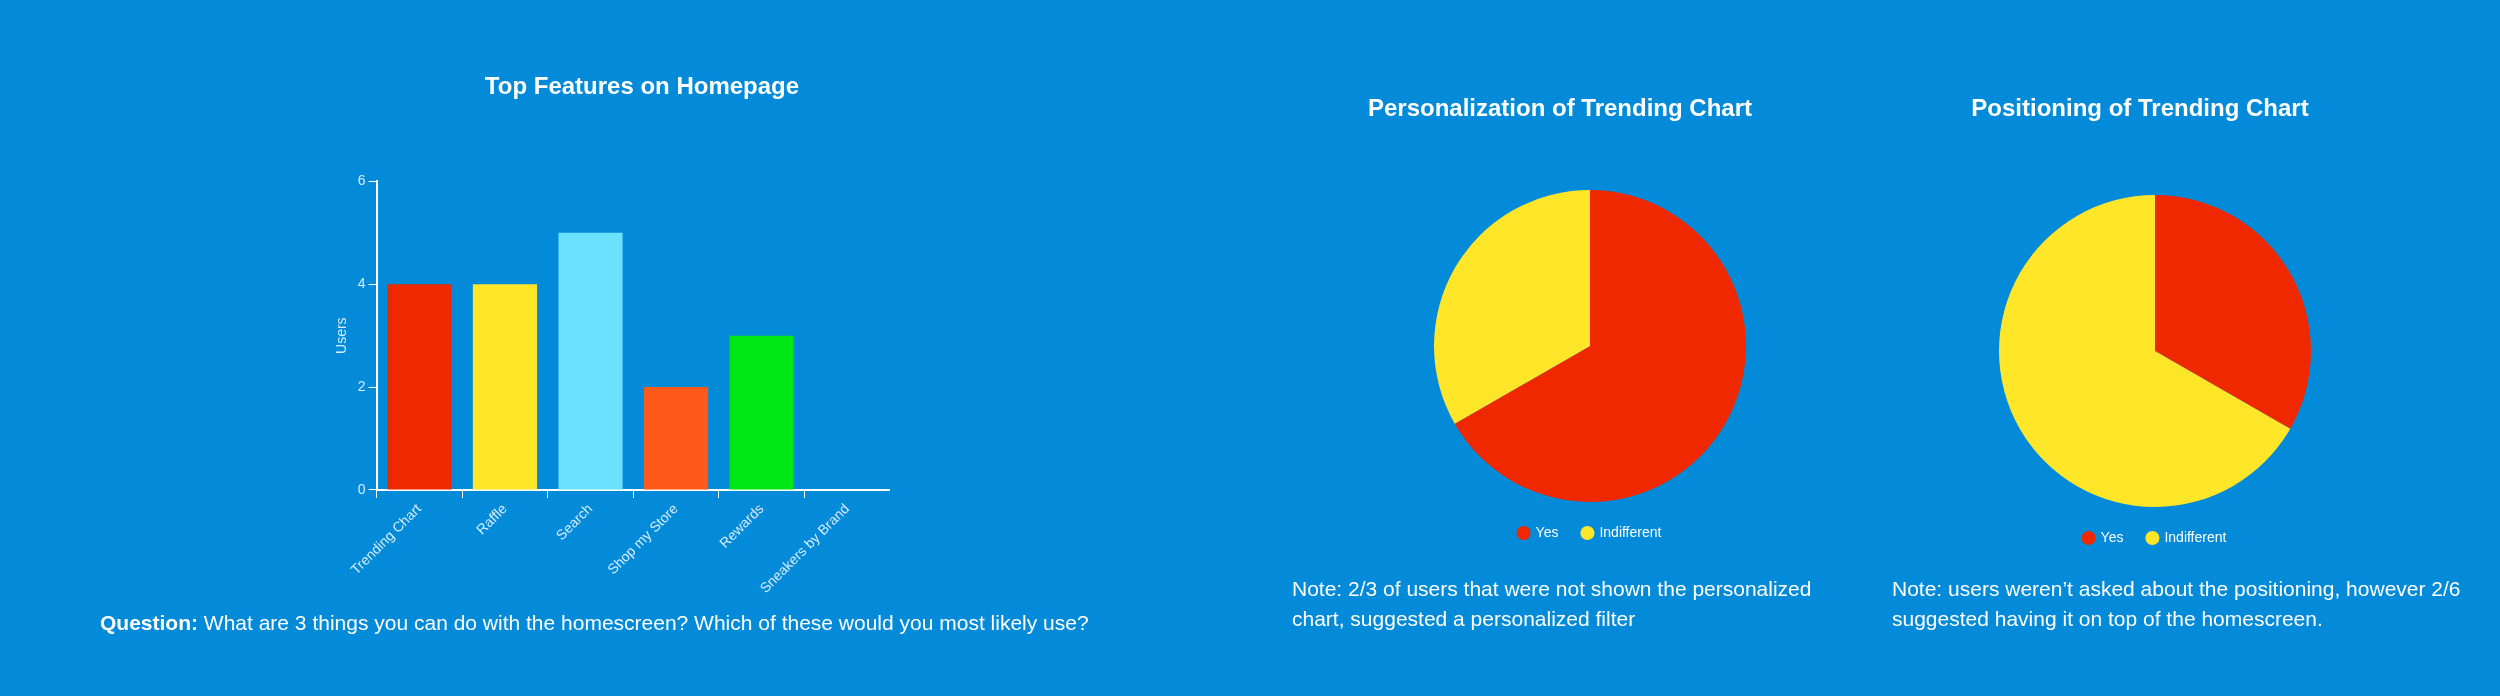 The width and height of the screenshot is (2500, 696). What do you see at coordinates (1560, 108) in the screenshot?
I see `chart-title: Personalization of Trending Chart` at bounding box center [1560, 108].